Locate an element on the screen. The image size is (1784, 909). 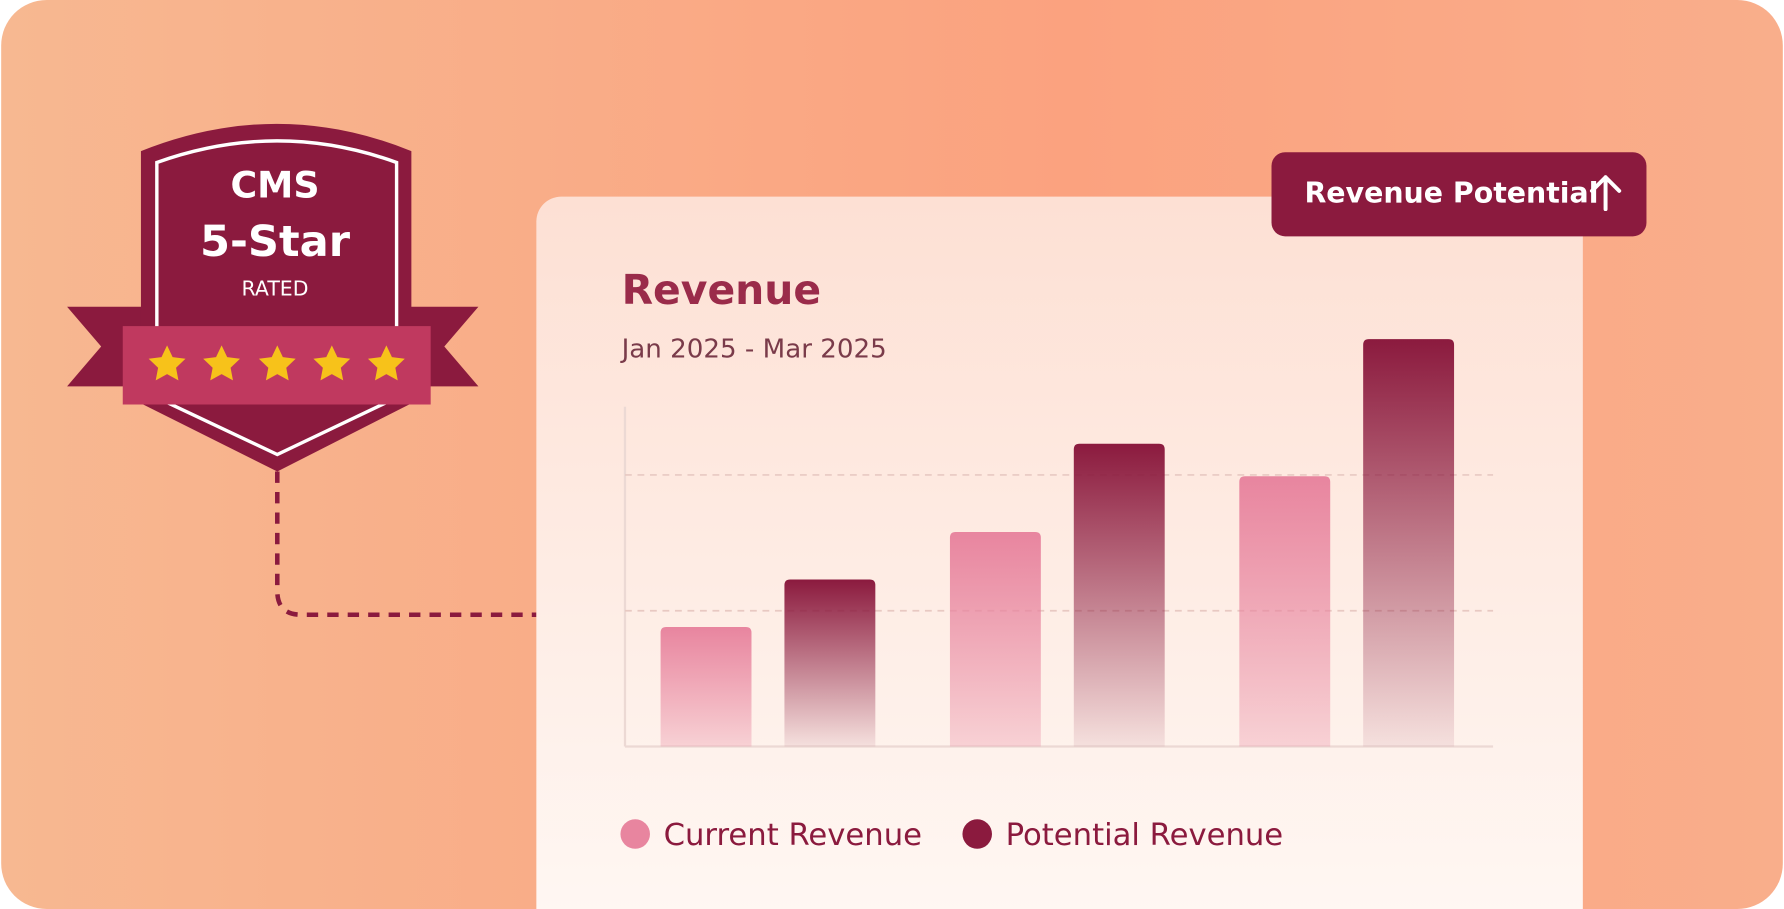
badge: CMS 5-Star RATED is located at coordinates (273, 297).